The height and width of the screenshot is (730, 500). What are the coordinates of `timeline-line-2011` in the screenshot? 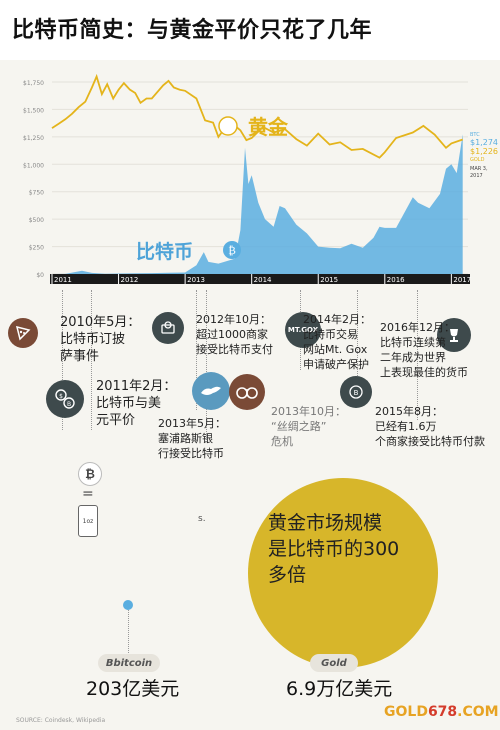 It's located at (91, 360).